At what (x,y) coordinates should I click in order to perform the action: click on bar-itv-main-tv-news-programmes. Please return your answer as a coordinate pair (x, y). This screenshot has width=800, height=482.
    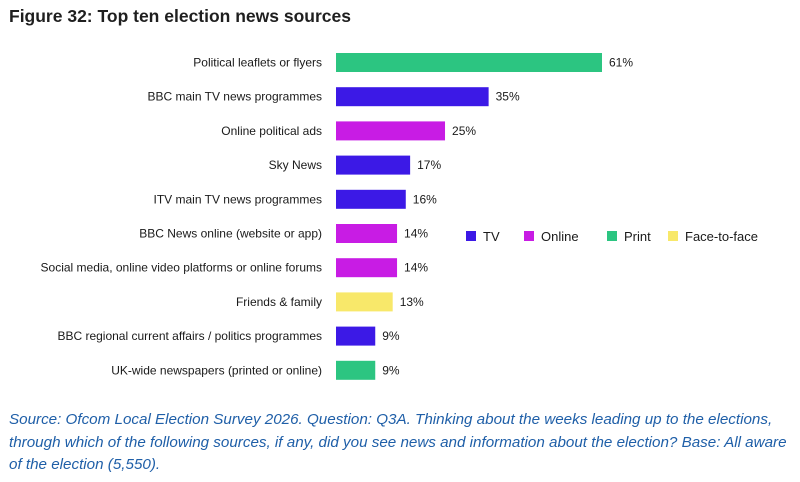
    Looking at the image, I should click on (371, 199).